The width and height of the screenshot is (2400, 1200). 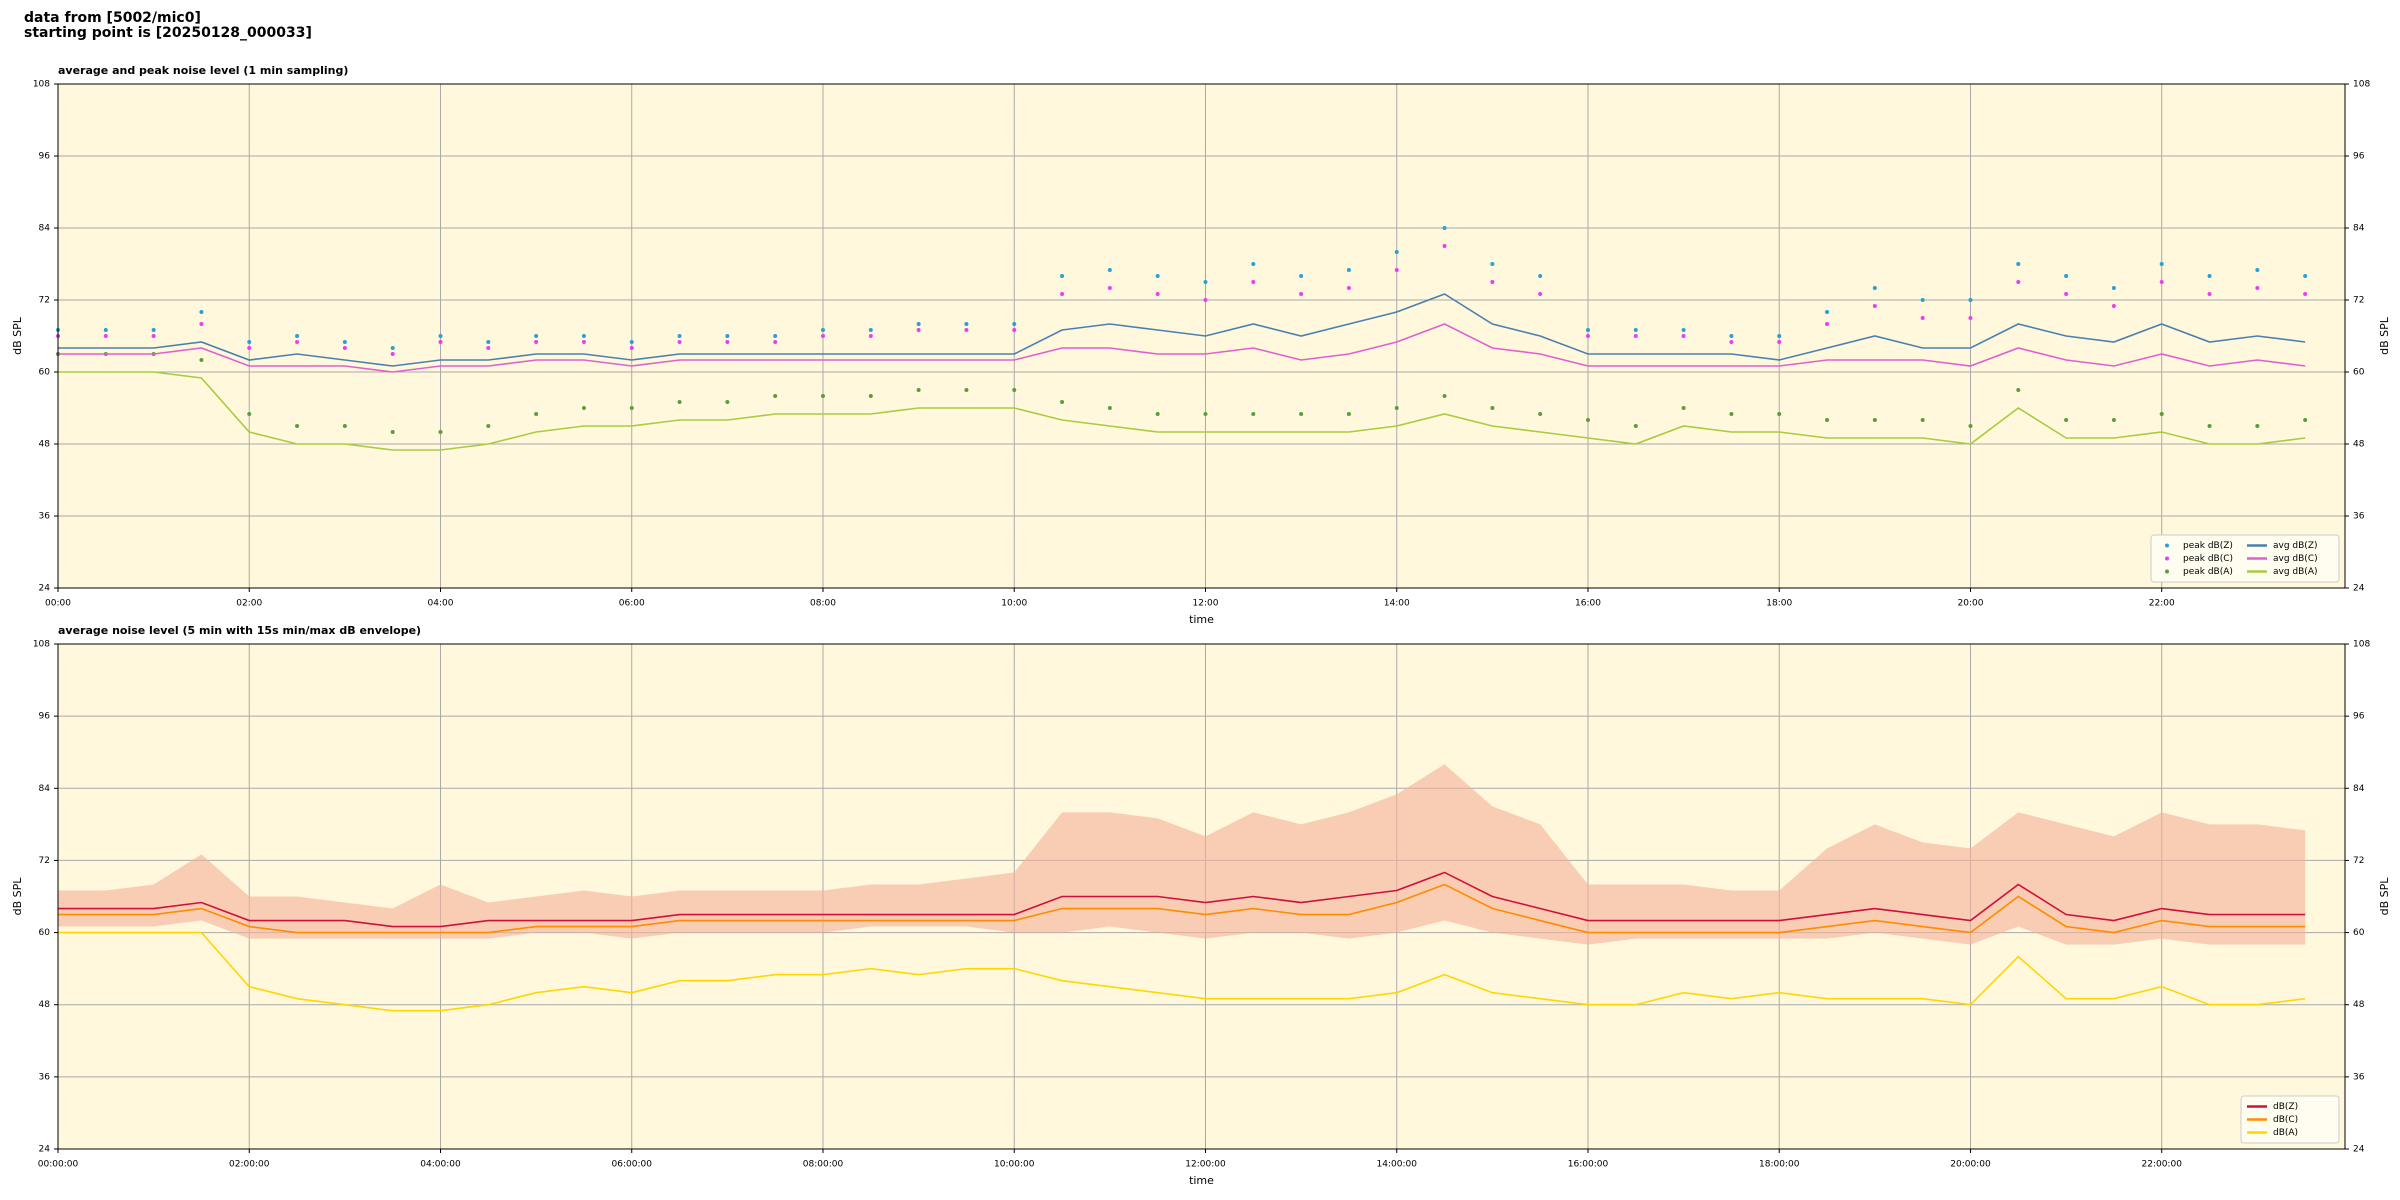 I want to click on x-tick-label: 08:00:00, so click(x=823, y=1165).